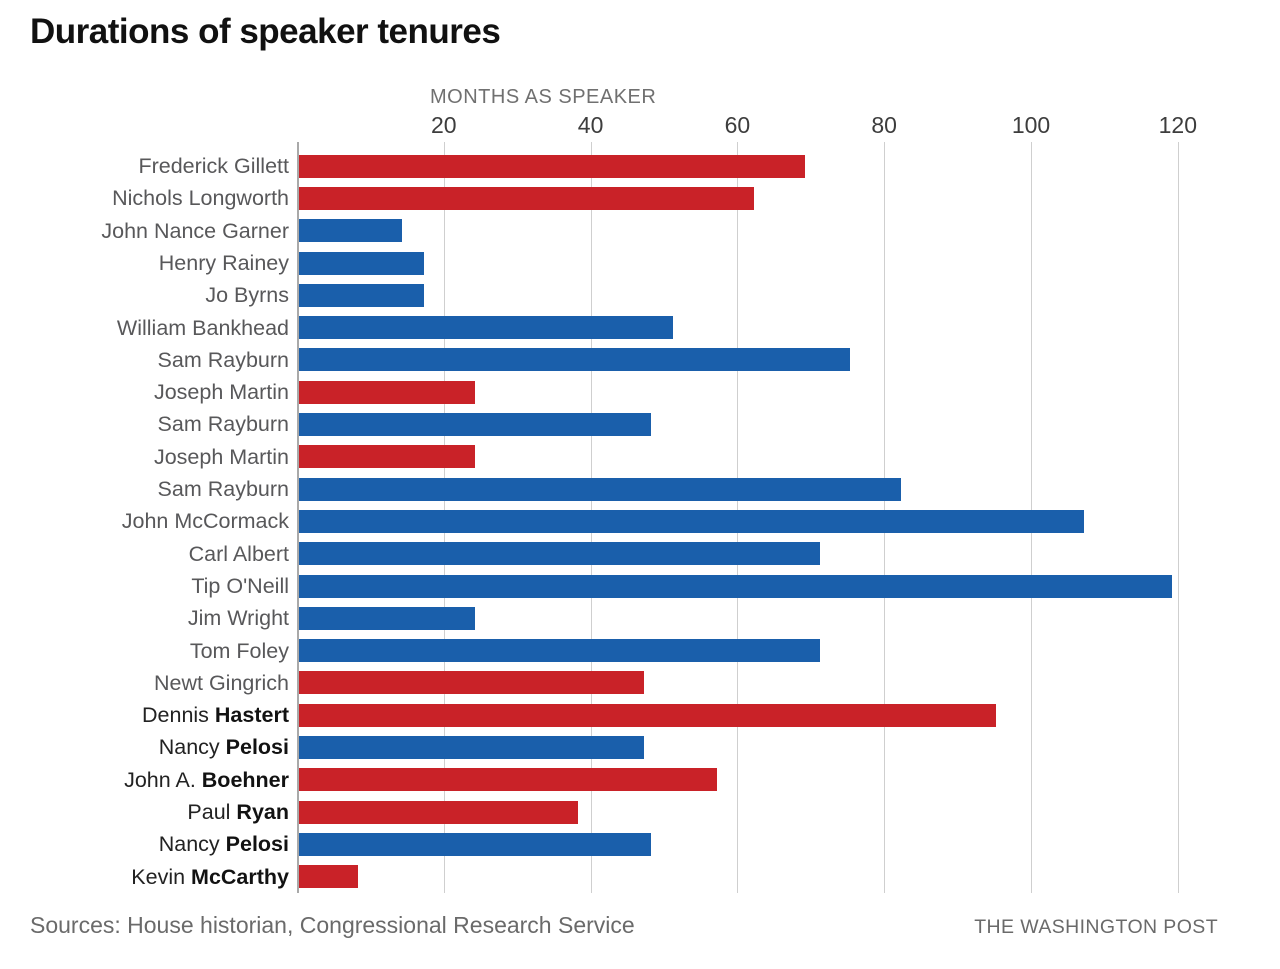 This screenshot has width=1280, height=969. Describe the element at coordinates (144, 554) in the screenshot. I see `row-label: Carl Albert` at that location.